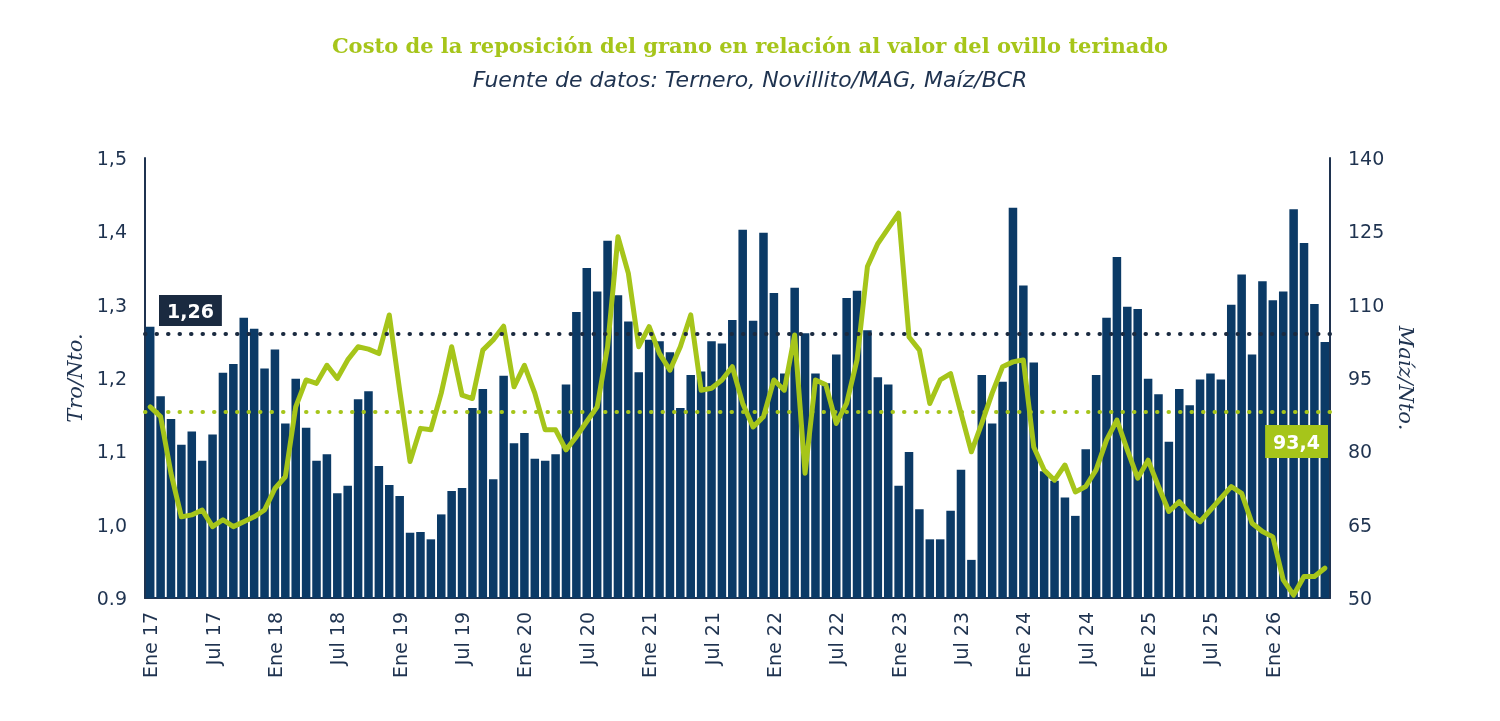 This screenshot has height=721, width=1500. I want to click on x-tick-label: Jul 22, so click(836, 639).